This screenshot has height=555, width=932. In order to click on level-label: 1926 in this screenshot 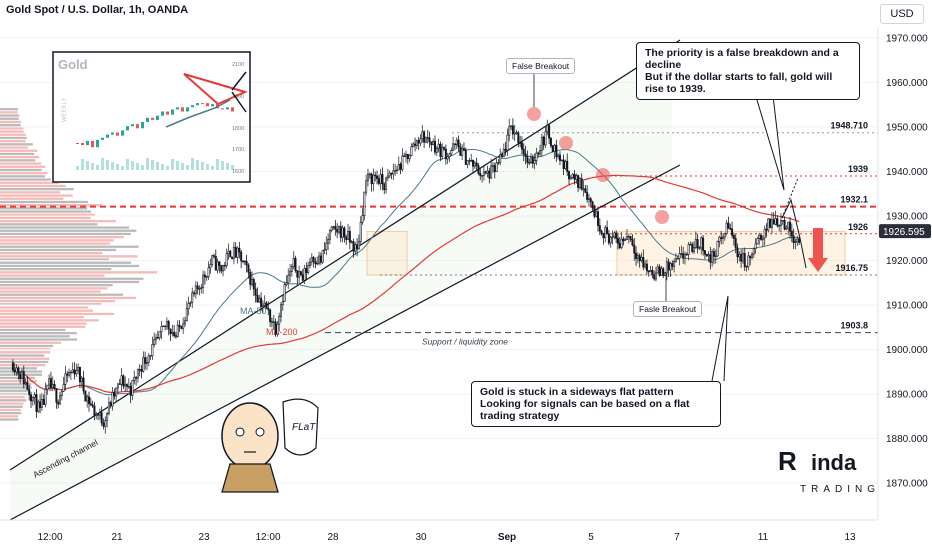, I will do `click(858, 227)`.